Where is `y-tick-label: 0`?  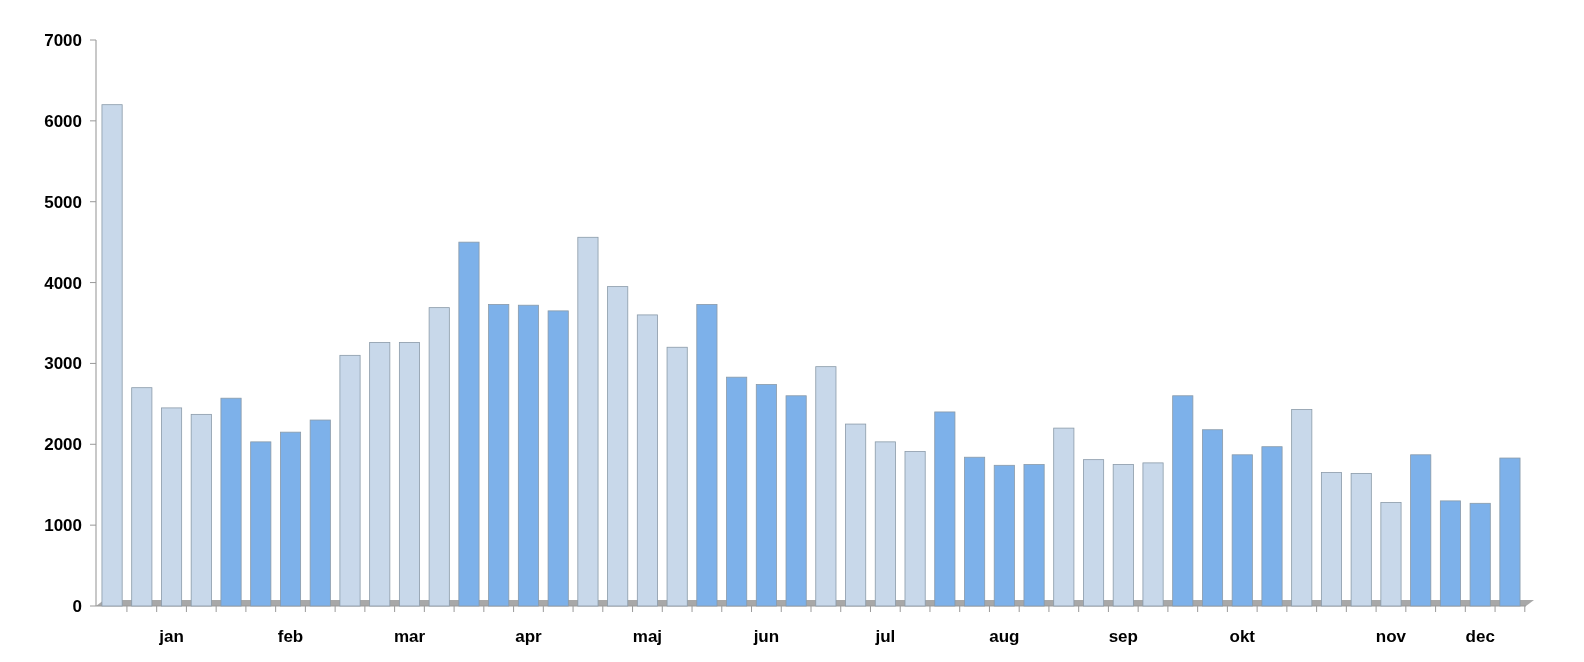
y-tick-label: 0 is located at coordinates (77, 606).